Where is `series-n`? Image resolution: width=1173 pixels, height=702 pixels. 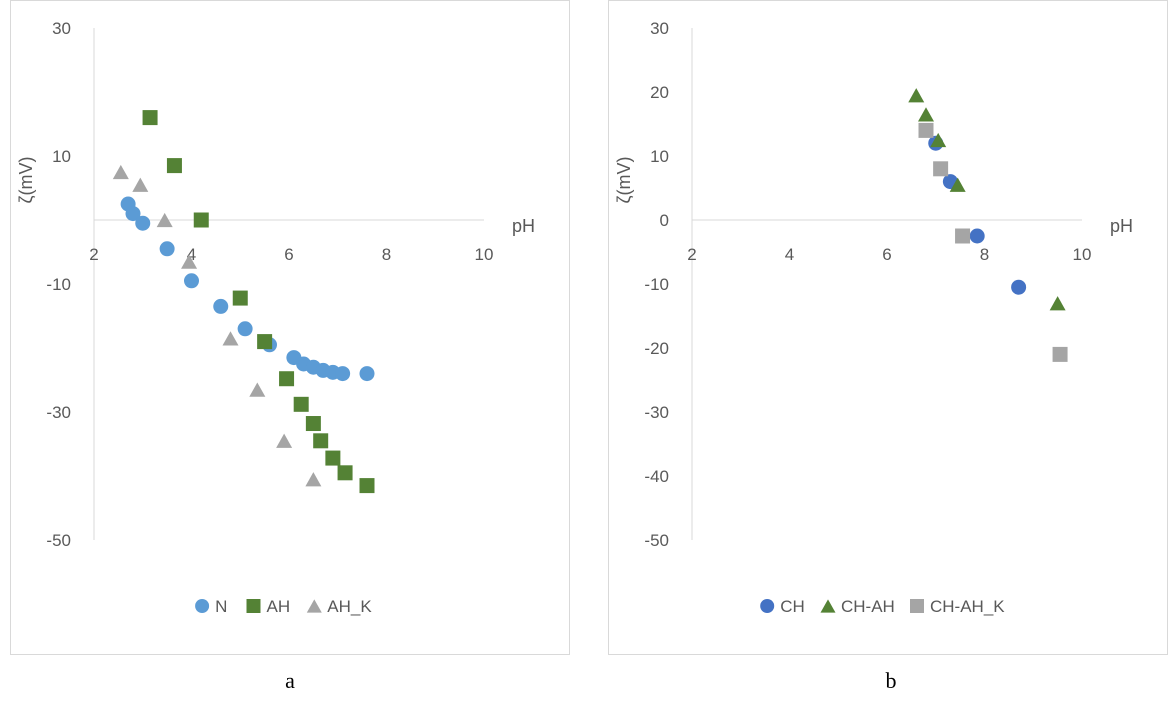
series-n is located at coordinates (247, 289).